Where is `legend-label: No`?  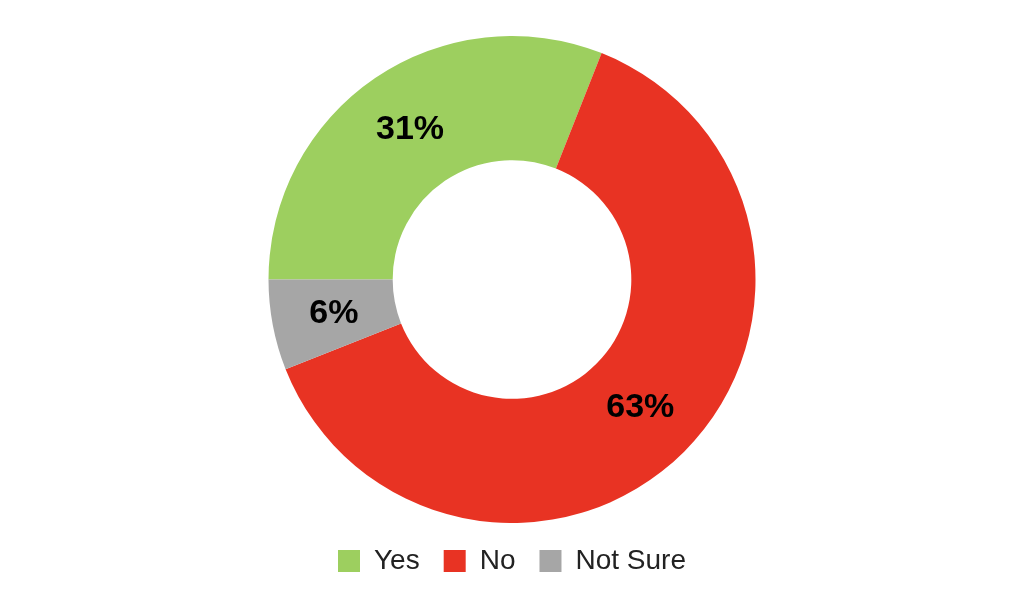
legend-label: No is located at coordinates (497, 559).